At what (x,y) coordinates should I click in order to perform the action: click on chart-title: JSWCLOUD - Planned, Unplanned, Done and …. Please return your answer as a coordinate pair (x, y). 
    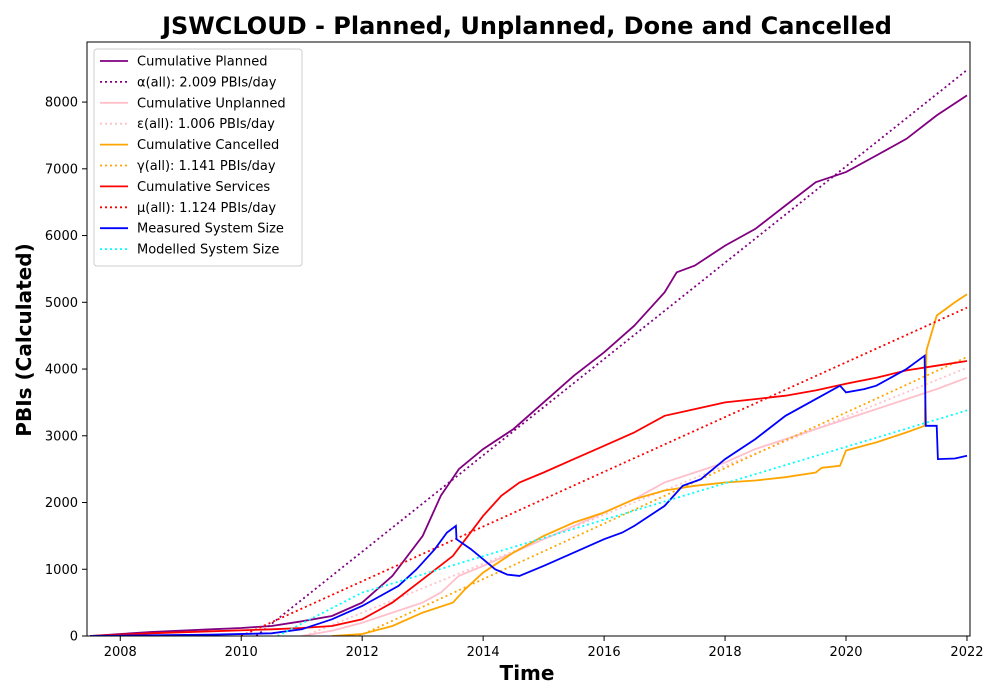
    Looking at the image, I should click on (526, 26).